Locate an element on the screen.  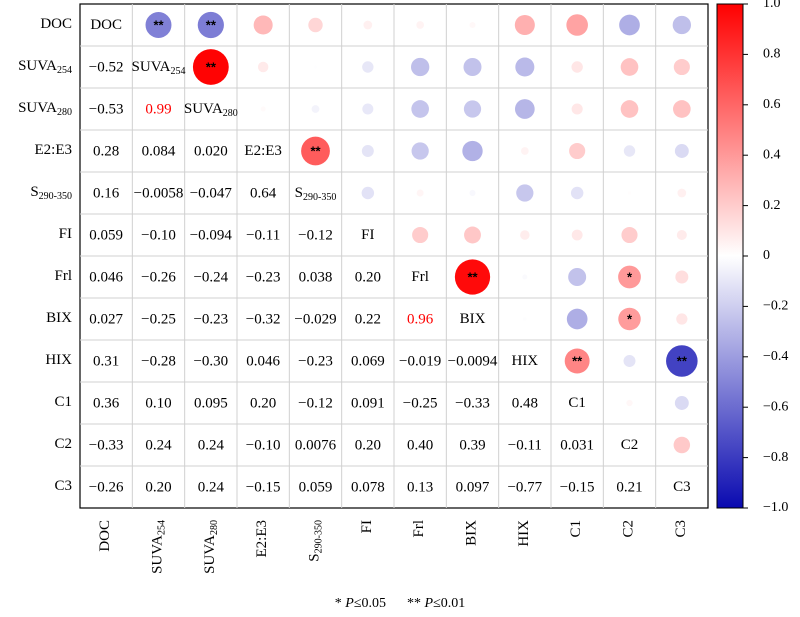
row-label-main: DOC is located at coordinates (56, 24).